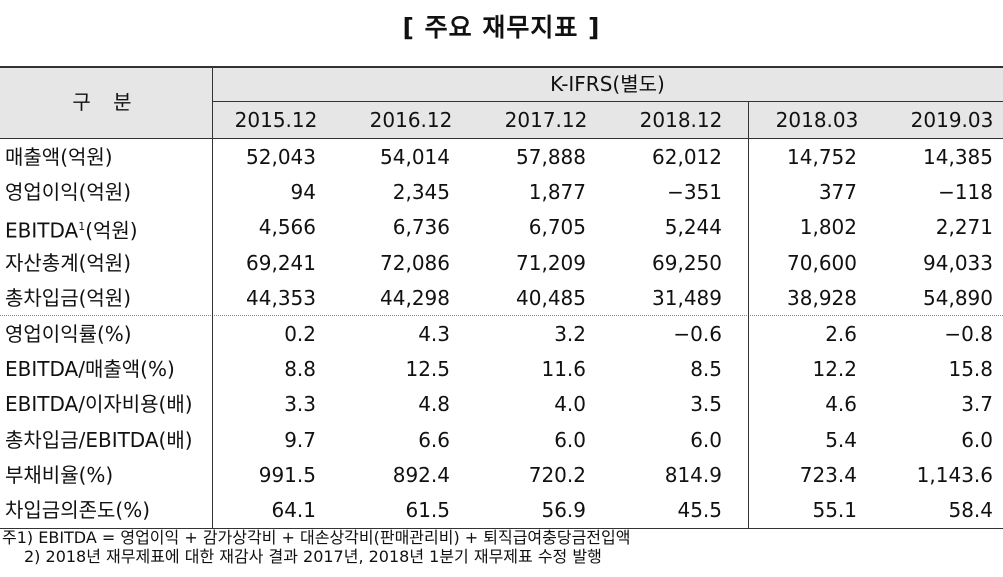 Image resolution: width=1003 pixels, height=577 pixels. I want to click on value-cell: 94, so click(303, 192).